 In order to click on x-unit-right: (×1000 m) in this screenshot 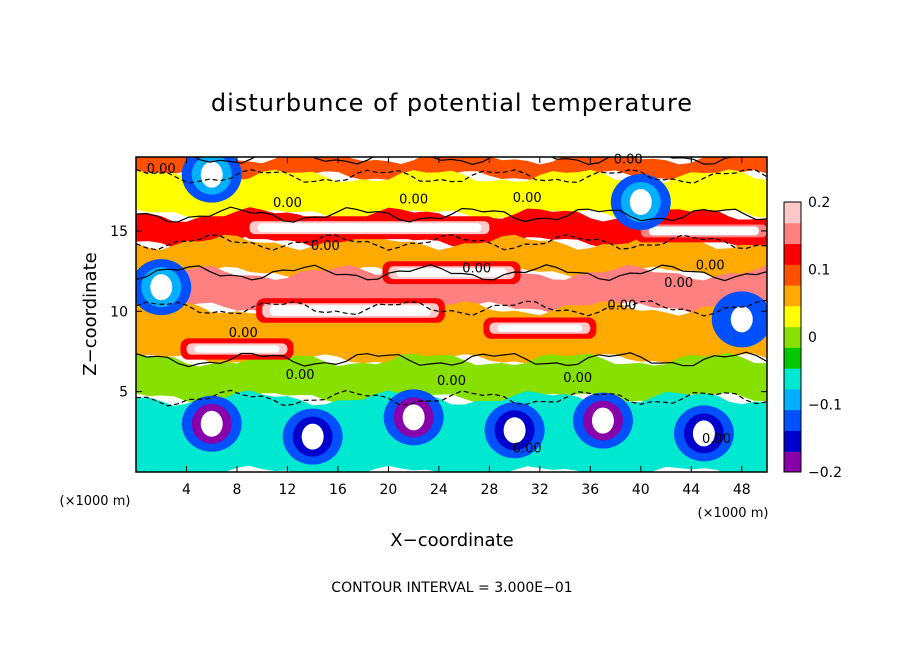, I will do `click(733, 513)`.